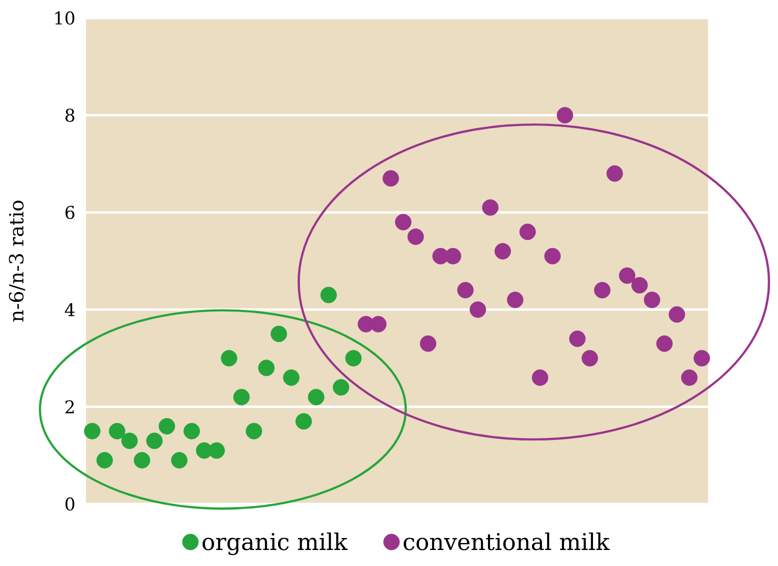 The height and width of the screenshot is (566, 778). Describe the element at coordinates (507, 541) in the screenshot. I see `legend-label: conventional milk` at that location.